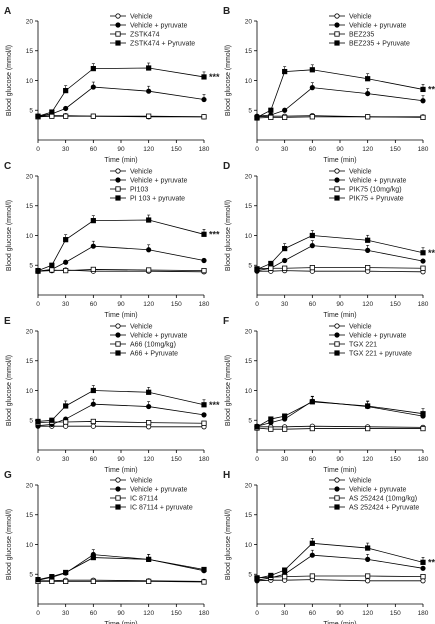  I want to click on legend-label-b: Vehicle, so click(360, 17).